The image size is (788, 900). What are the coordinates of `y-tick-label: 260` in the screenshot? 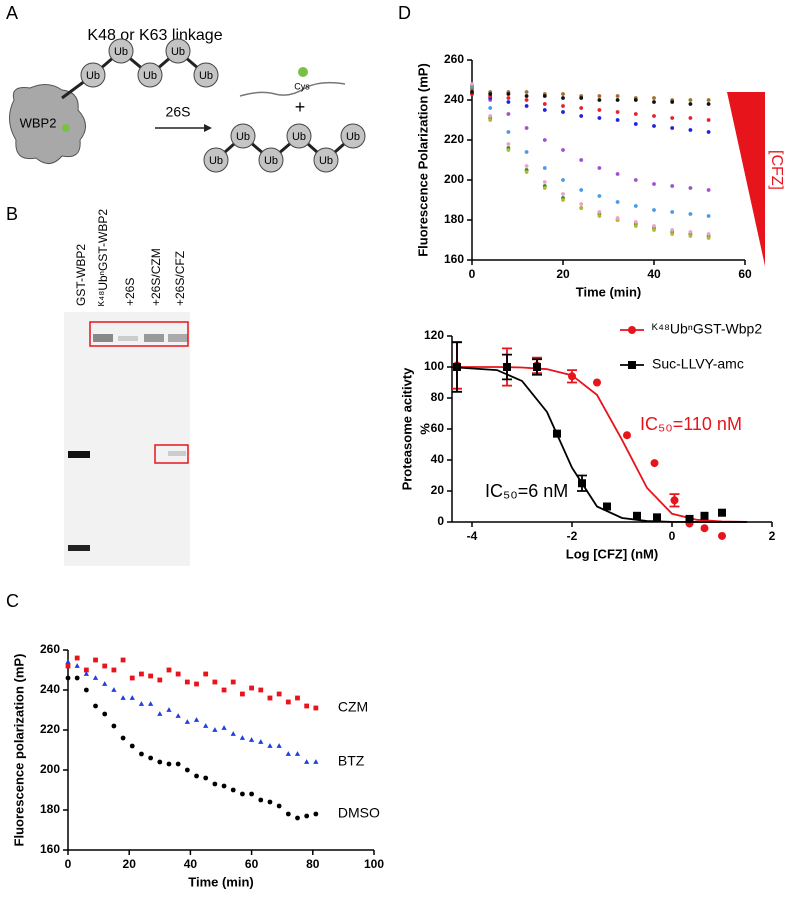 It's located at (50, 649).